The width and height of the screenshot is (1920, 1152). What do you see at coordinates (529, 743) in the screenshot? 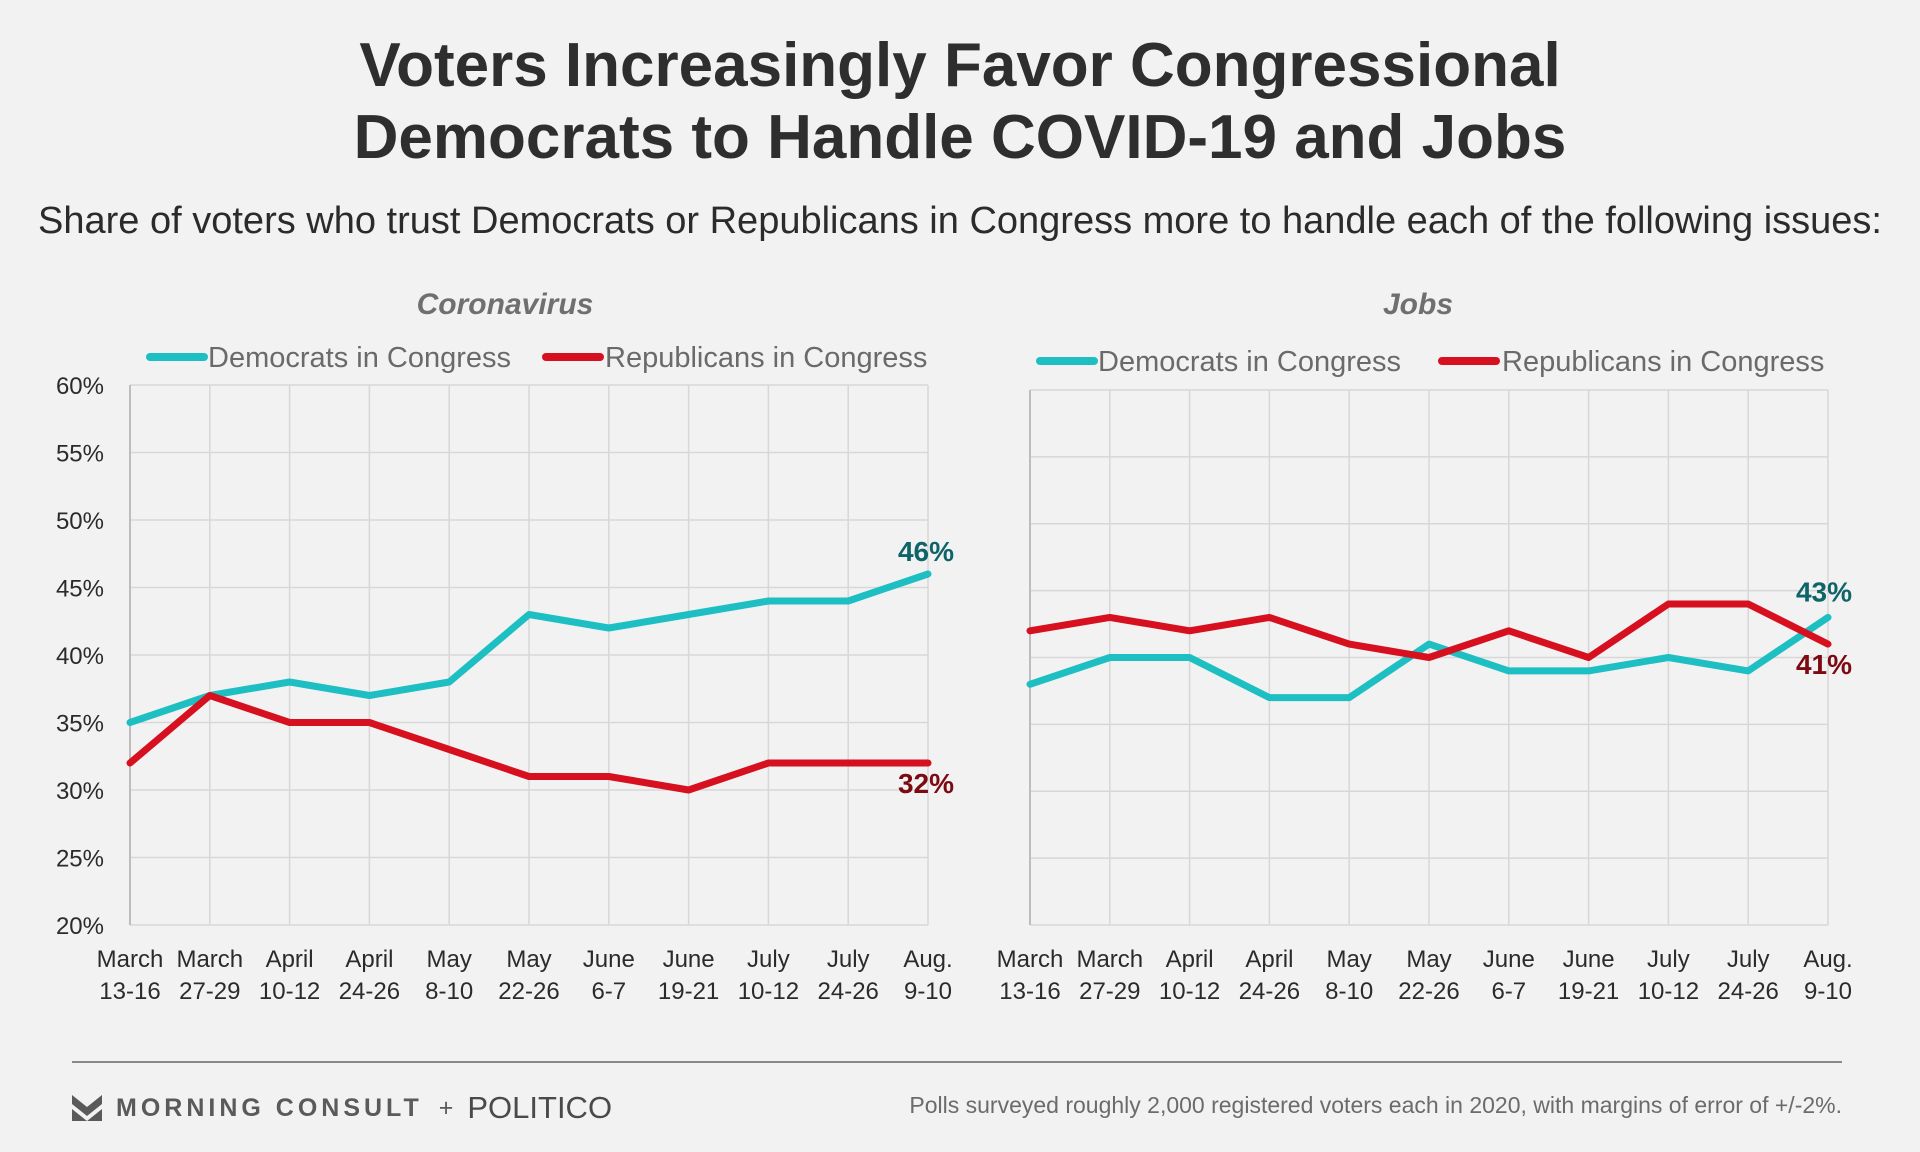
I see `coronavirus-series-line-republicans` at bounding box center [529, 743].